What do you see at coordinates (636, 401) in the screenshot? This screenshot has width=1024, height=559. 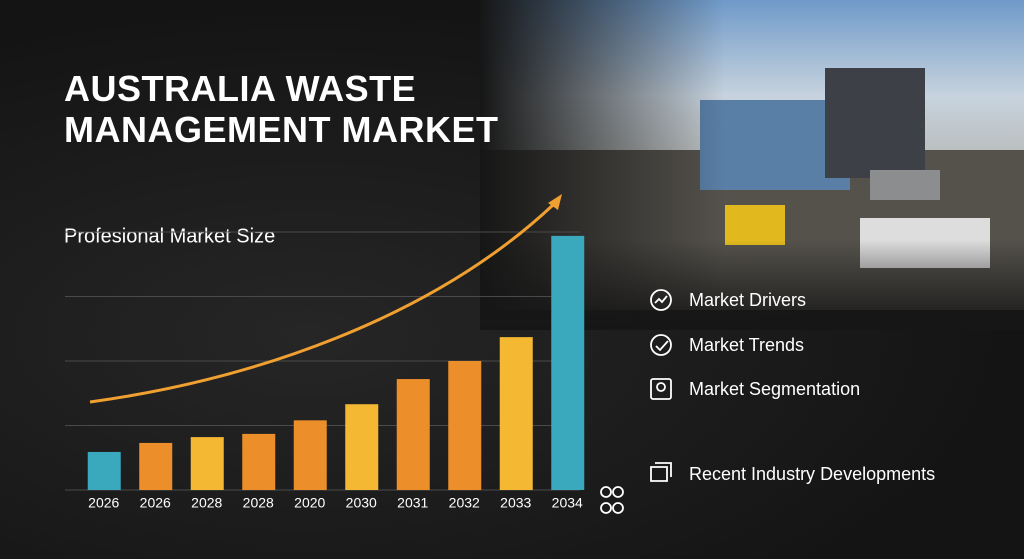 I see `icons` at bounding box center [636, 401].